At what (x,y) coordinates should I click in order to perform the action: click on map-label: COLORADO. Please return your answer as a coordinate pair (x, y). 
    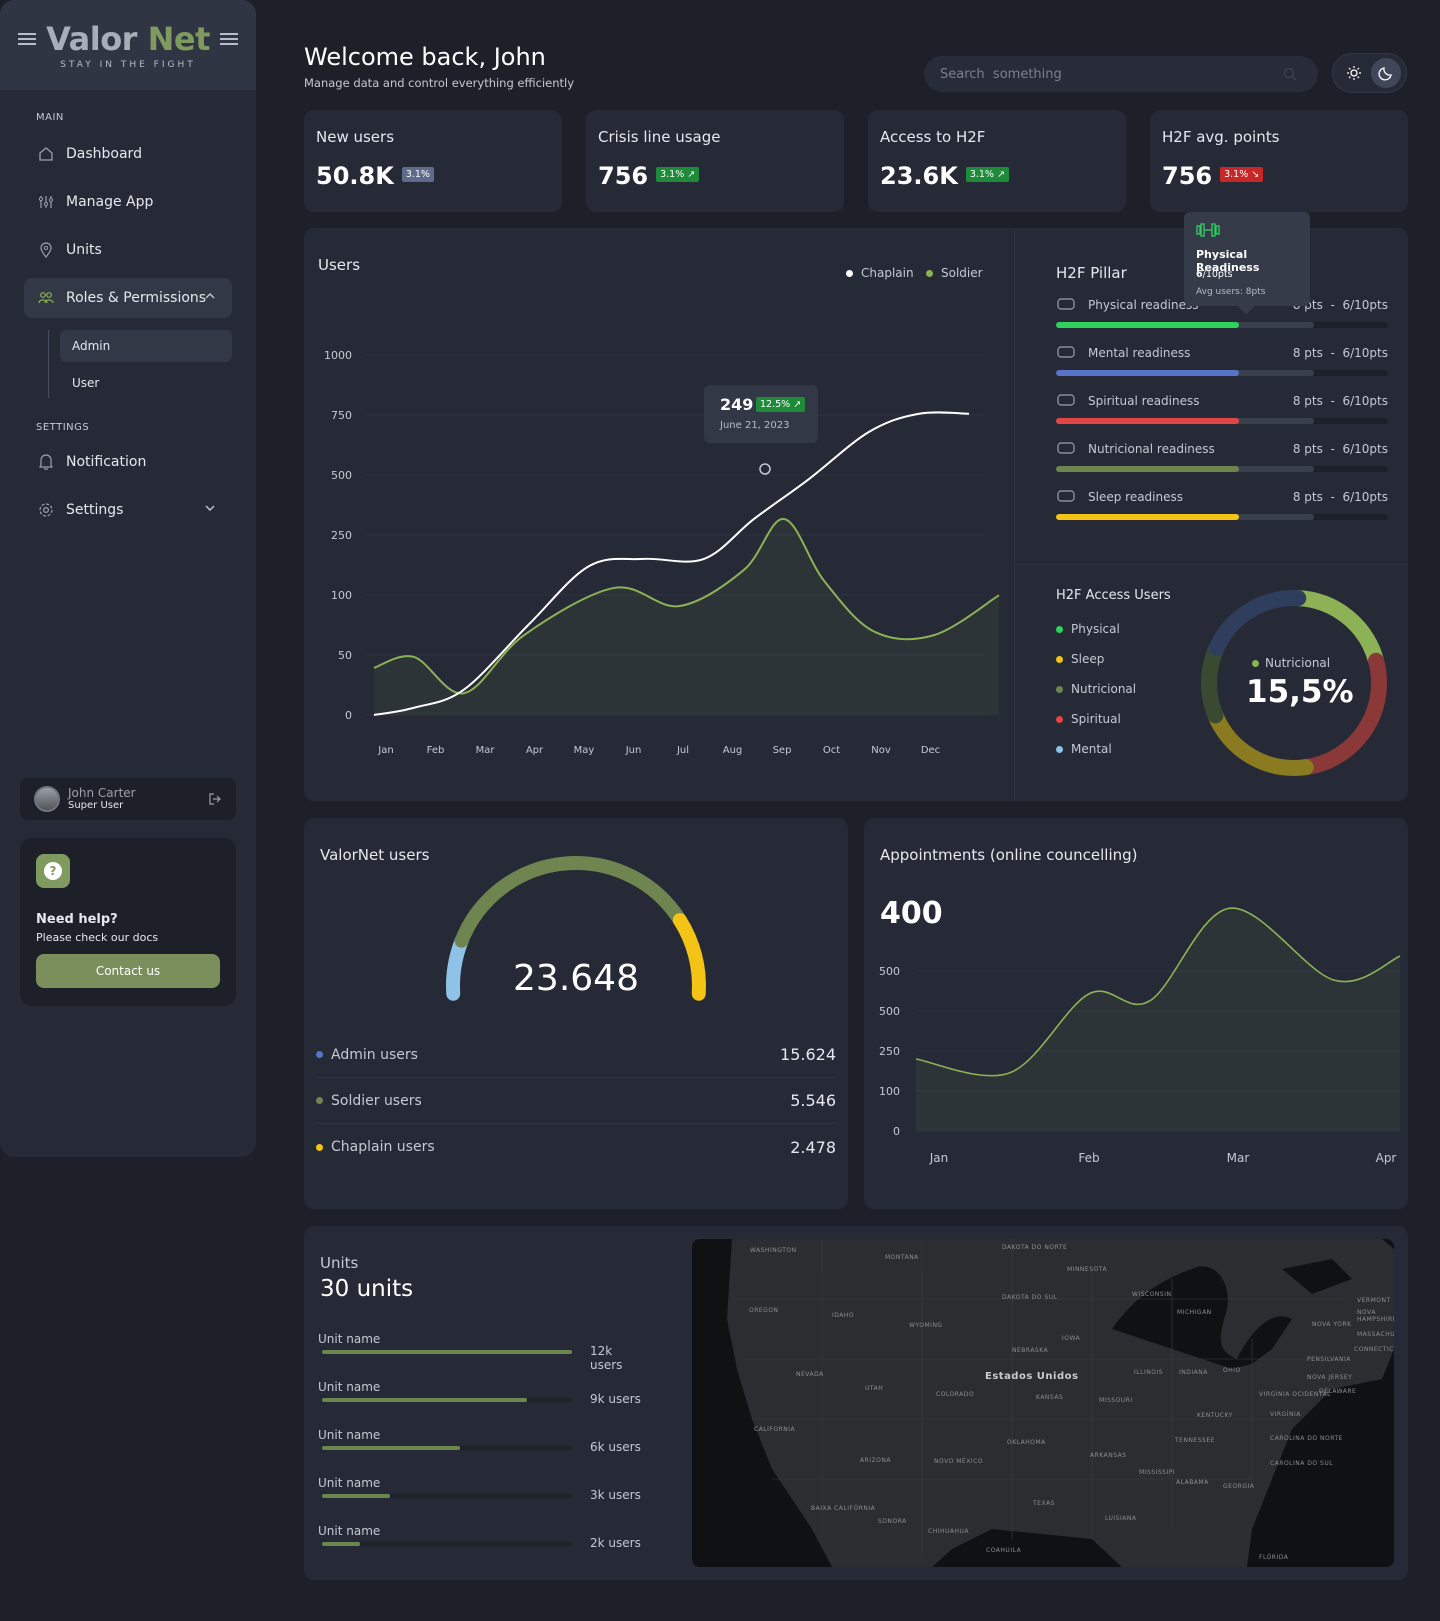
    Looking at the image, I should click on (955, 1394).